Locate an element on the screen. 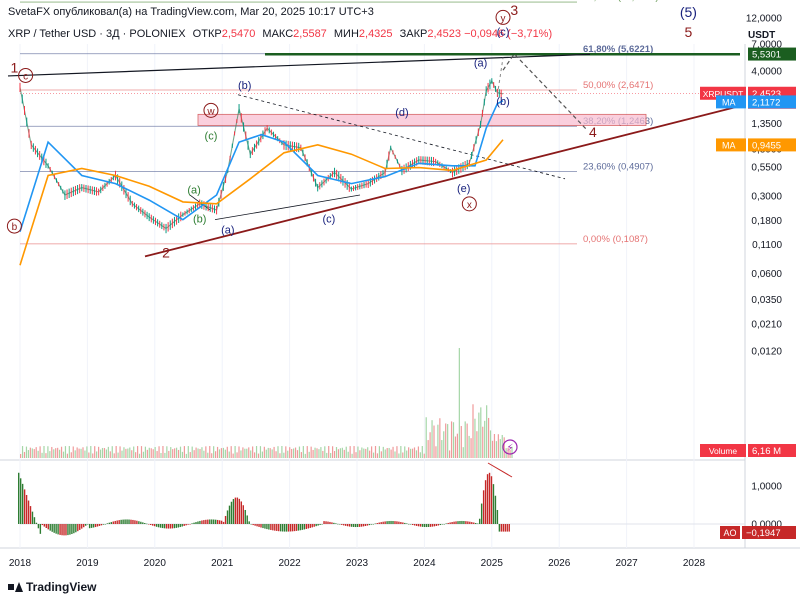 This screenshot has height=601, width=800. wave-label: 3 is located at coordinates (514, 10).